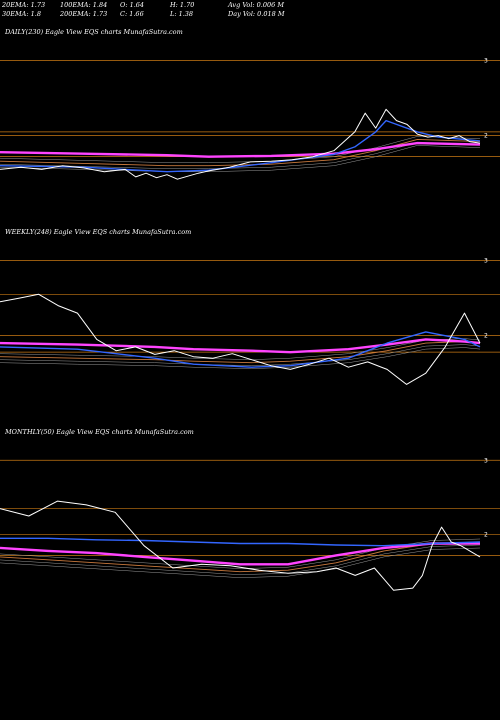 This screenshot has height=720, width=500. I want to click on stat-low: L: 1.38, so click(182, 14).